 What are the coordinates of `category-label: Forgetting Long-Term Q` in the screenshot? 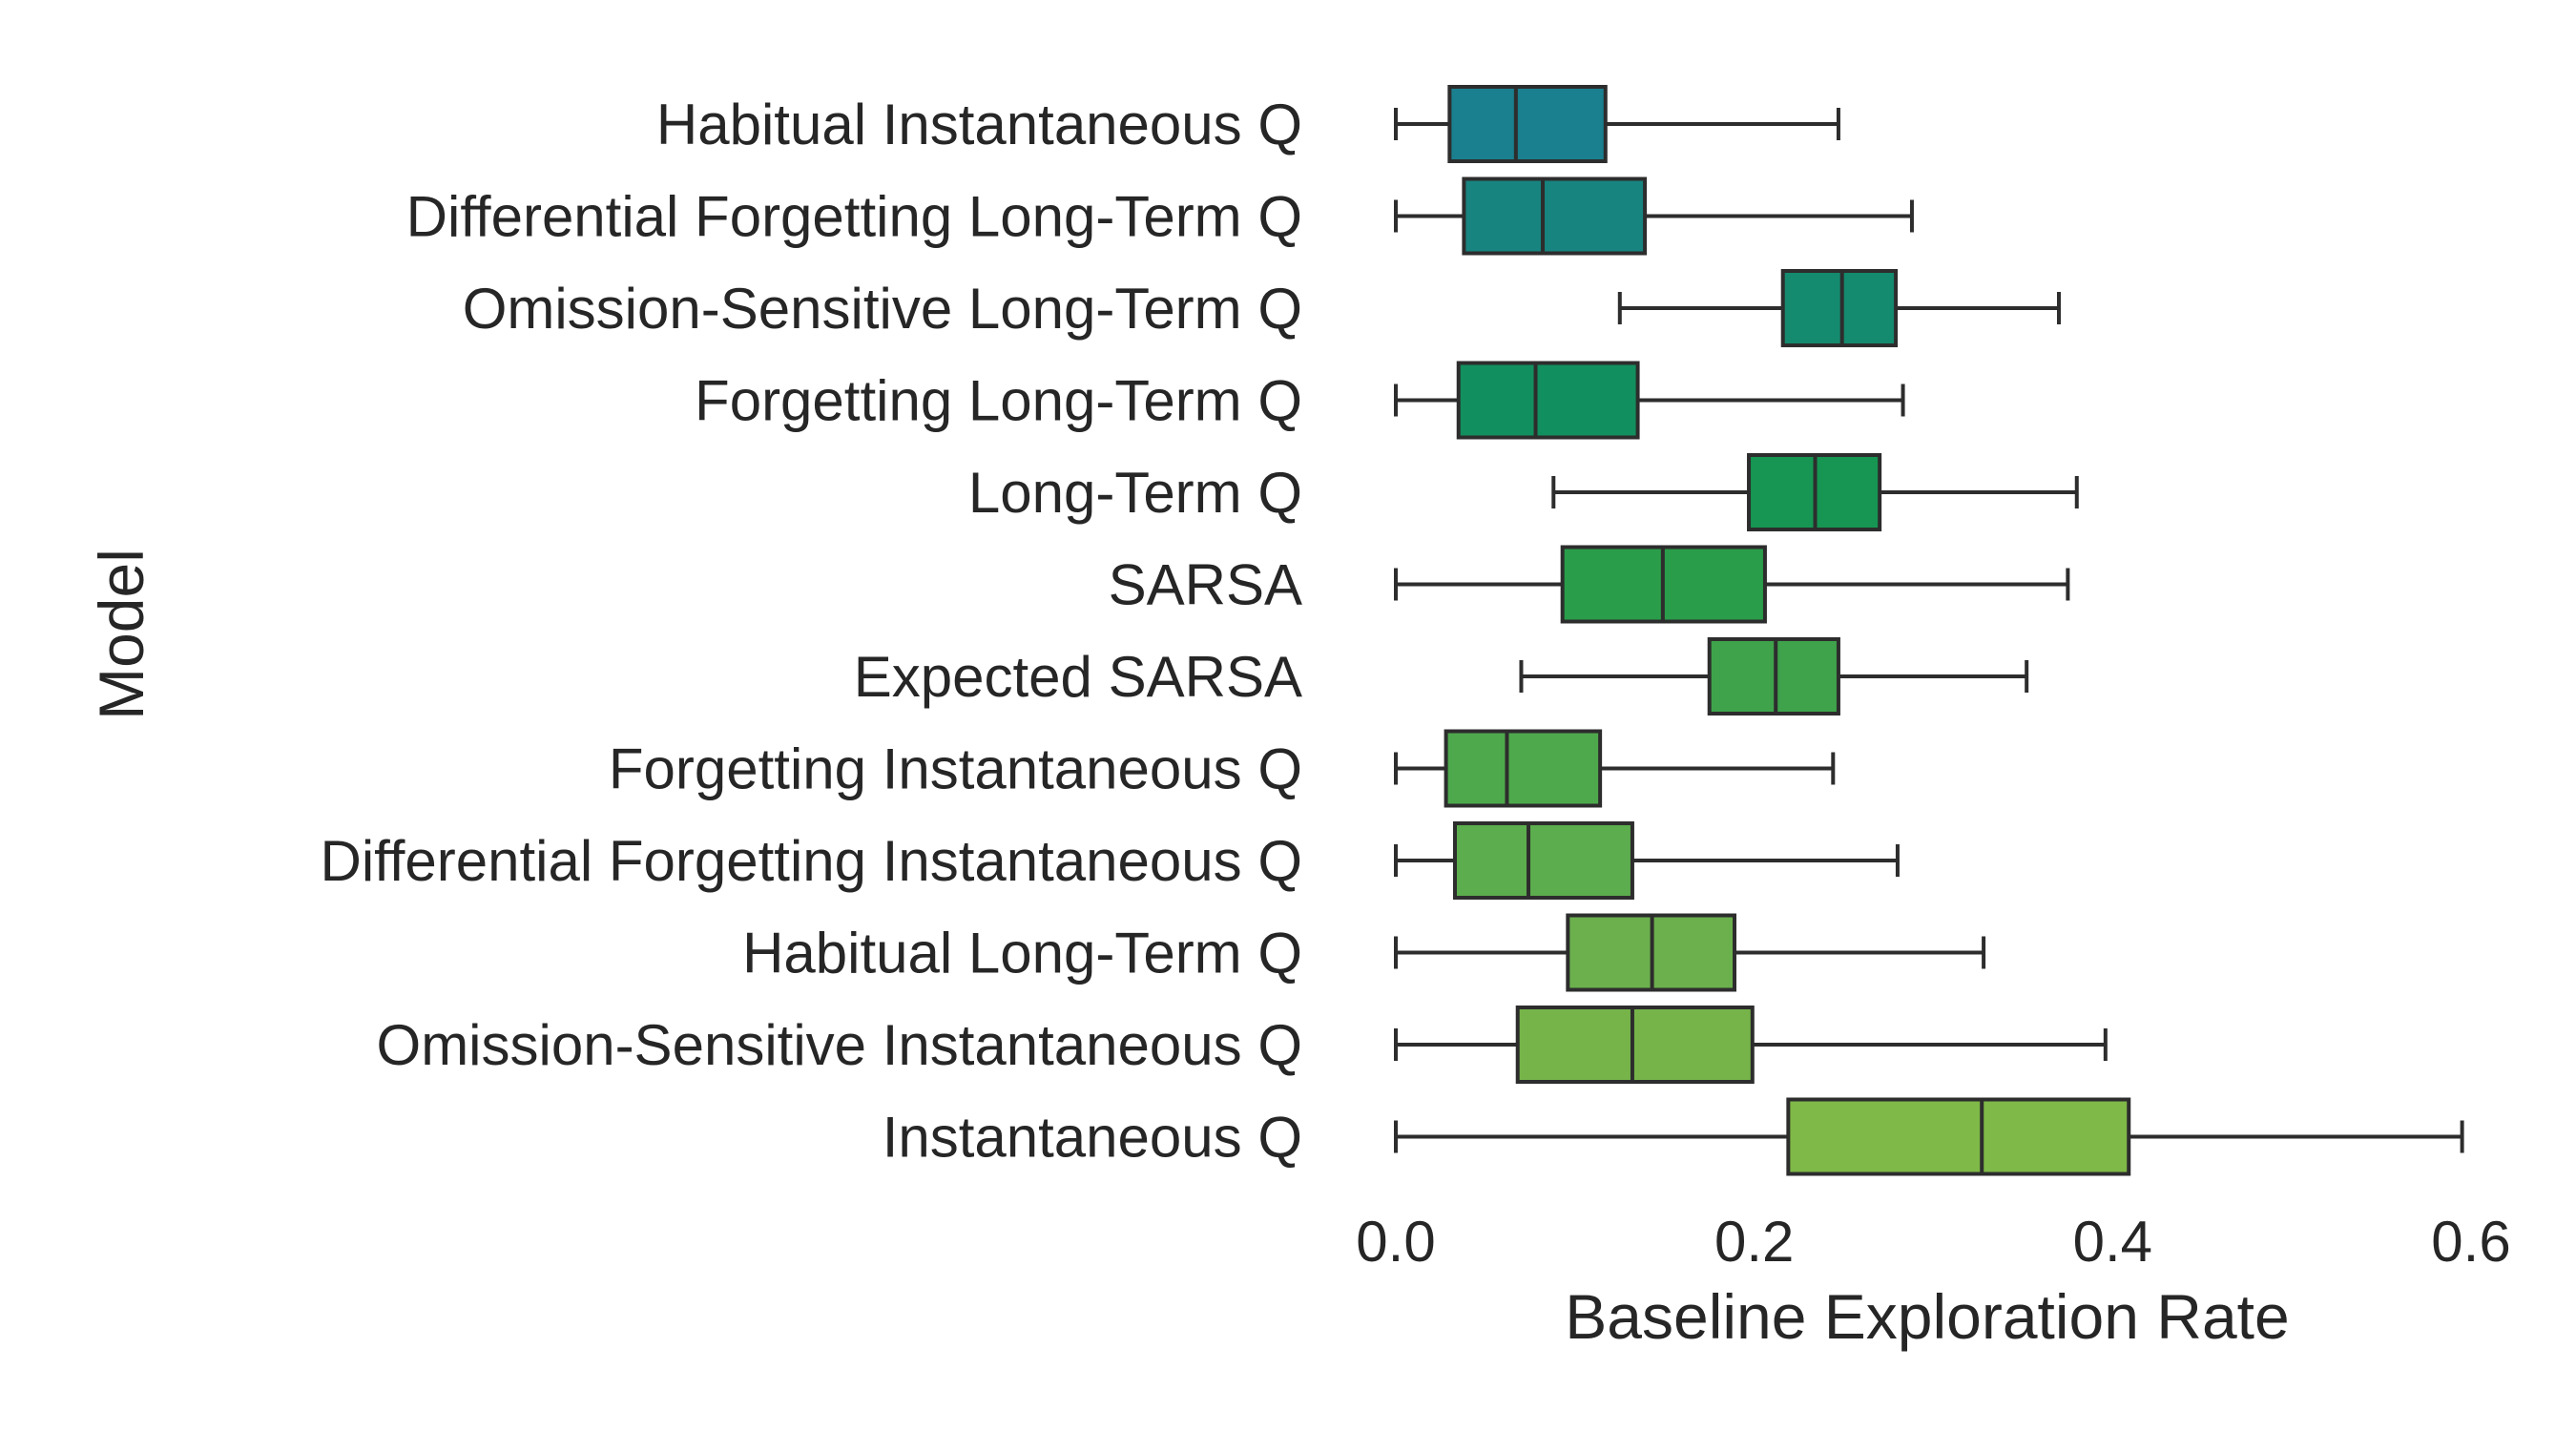 It's located at (998, 401).